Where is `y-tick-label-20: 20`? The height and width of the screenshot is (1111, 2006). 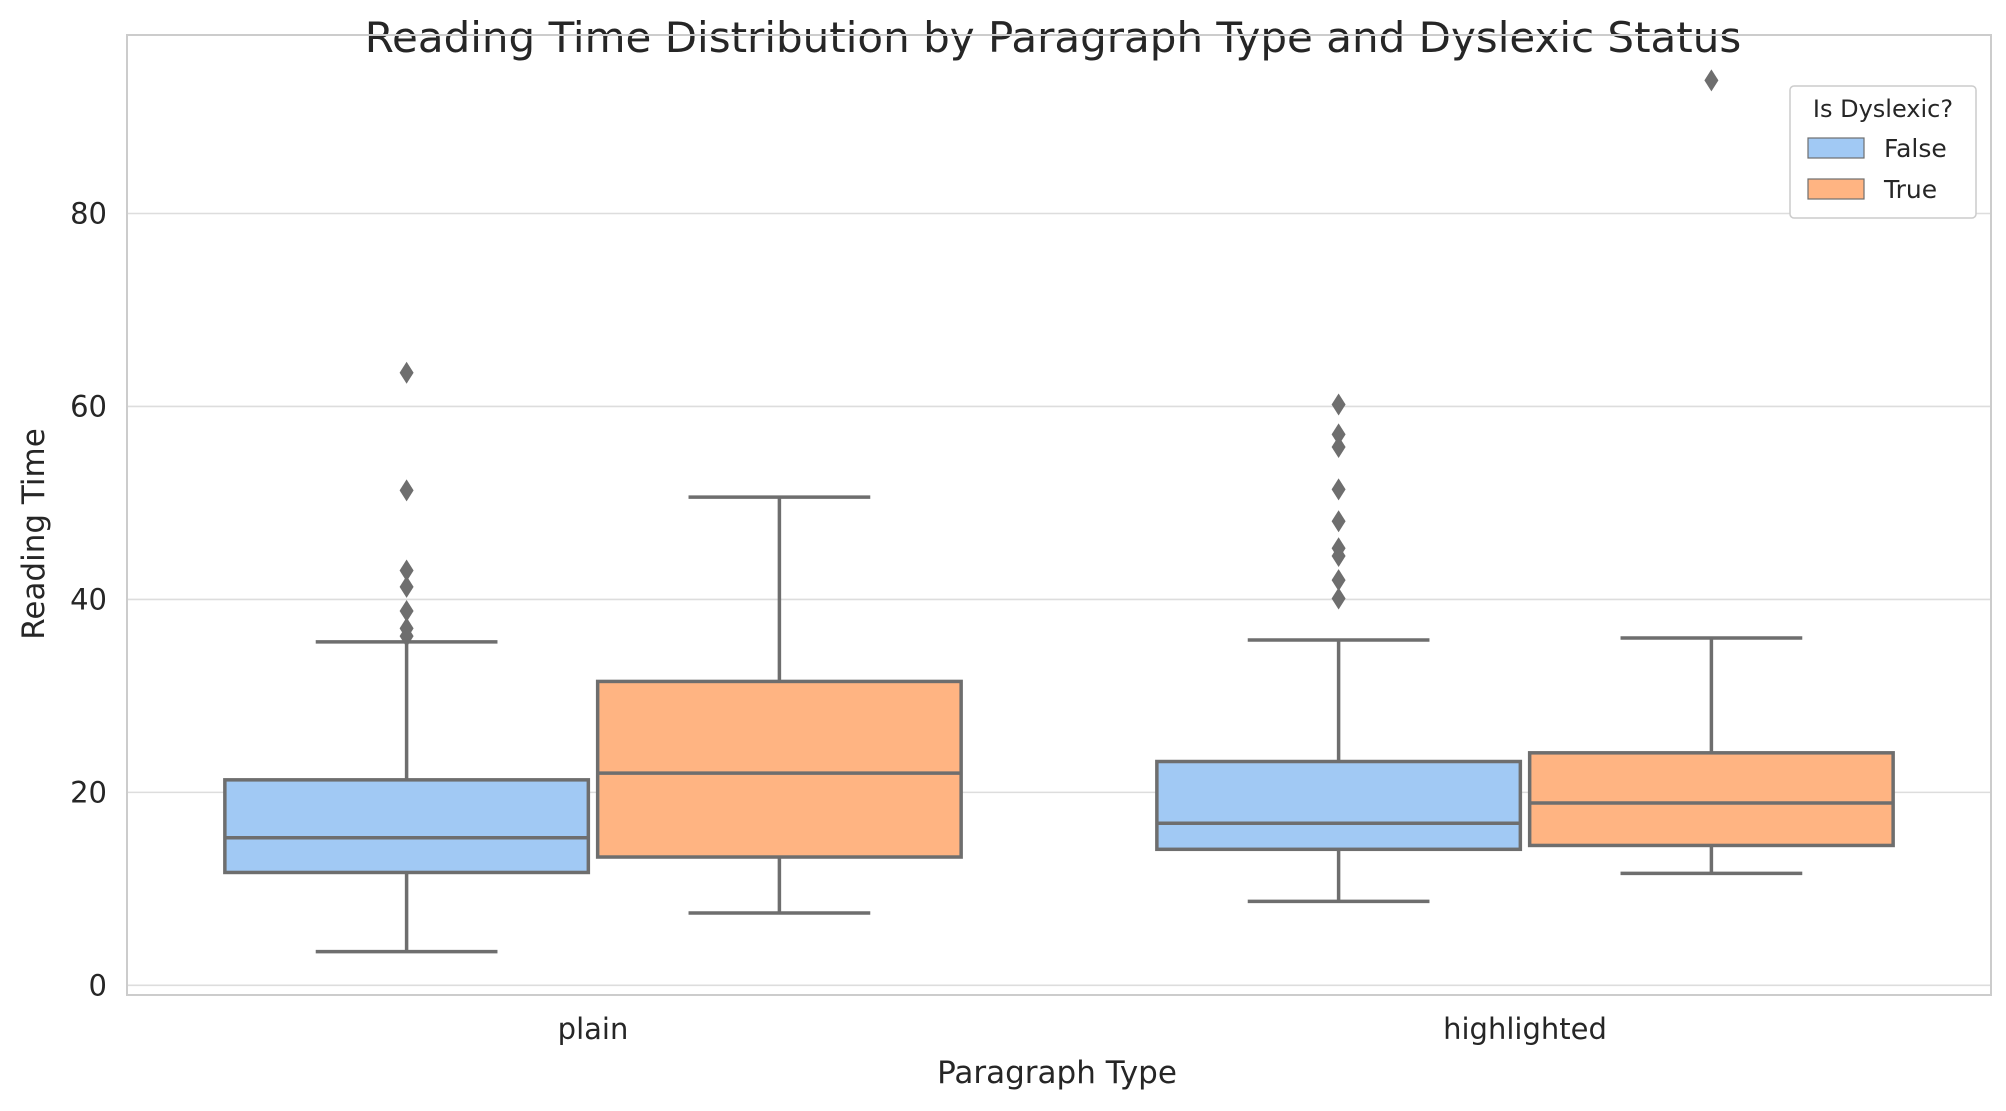 y-tick-label-20: 20 is located at coordinates (88, 792).